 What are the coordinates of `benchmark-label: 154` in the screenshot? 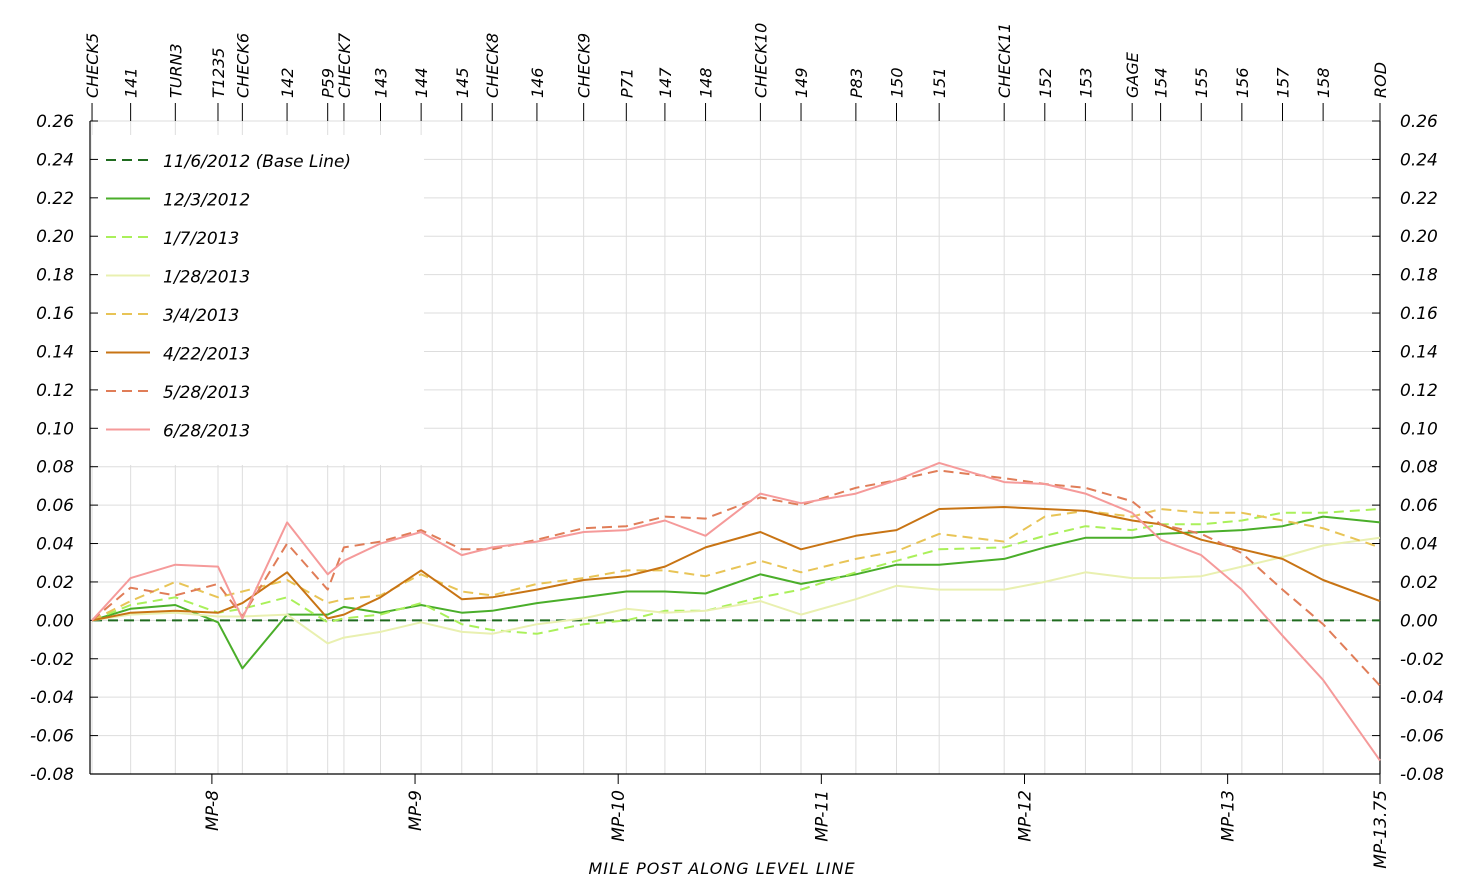 It's located at (1161, 82).